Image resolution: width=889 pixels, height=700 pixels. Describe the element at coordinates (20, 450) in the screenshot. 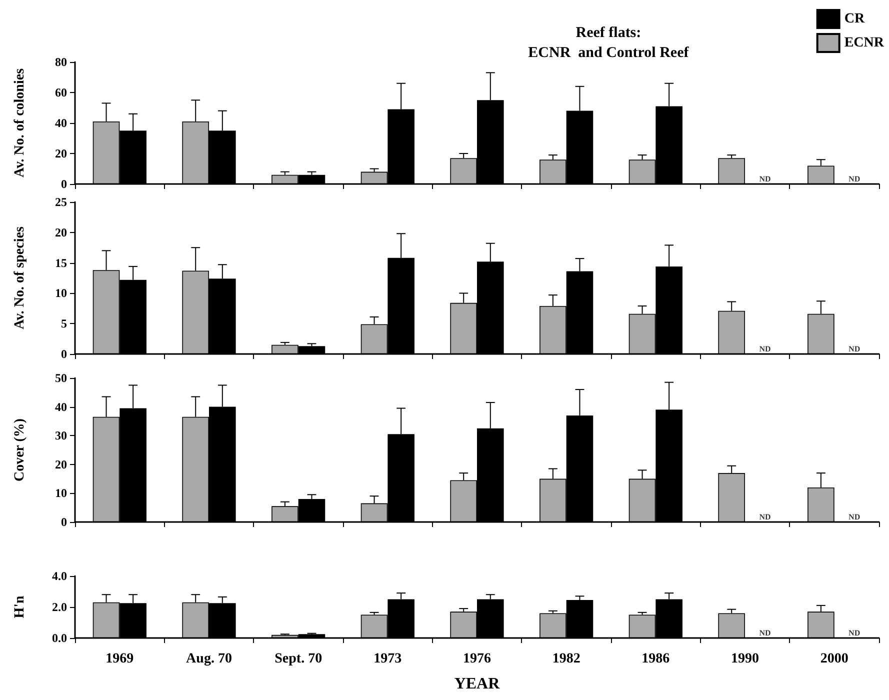

I see `y-axis-title: Cover (%)` at that location.